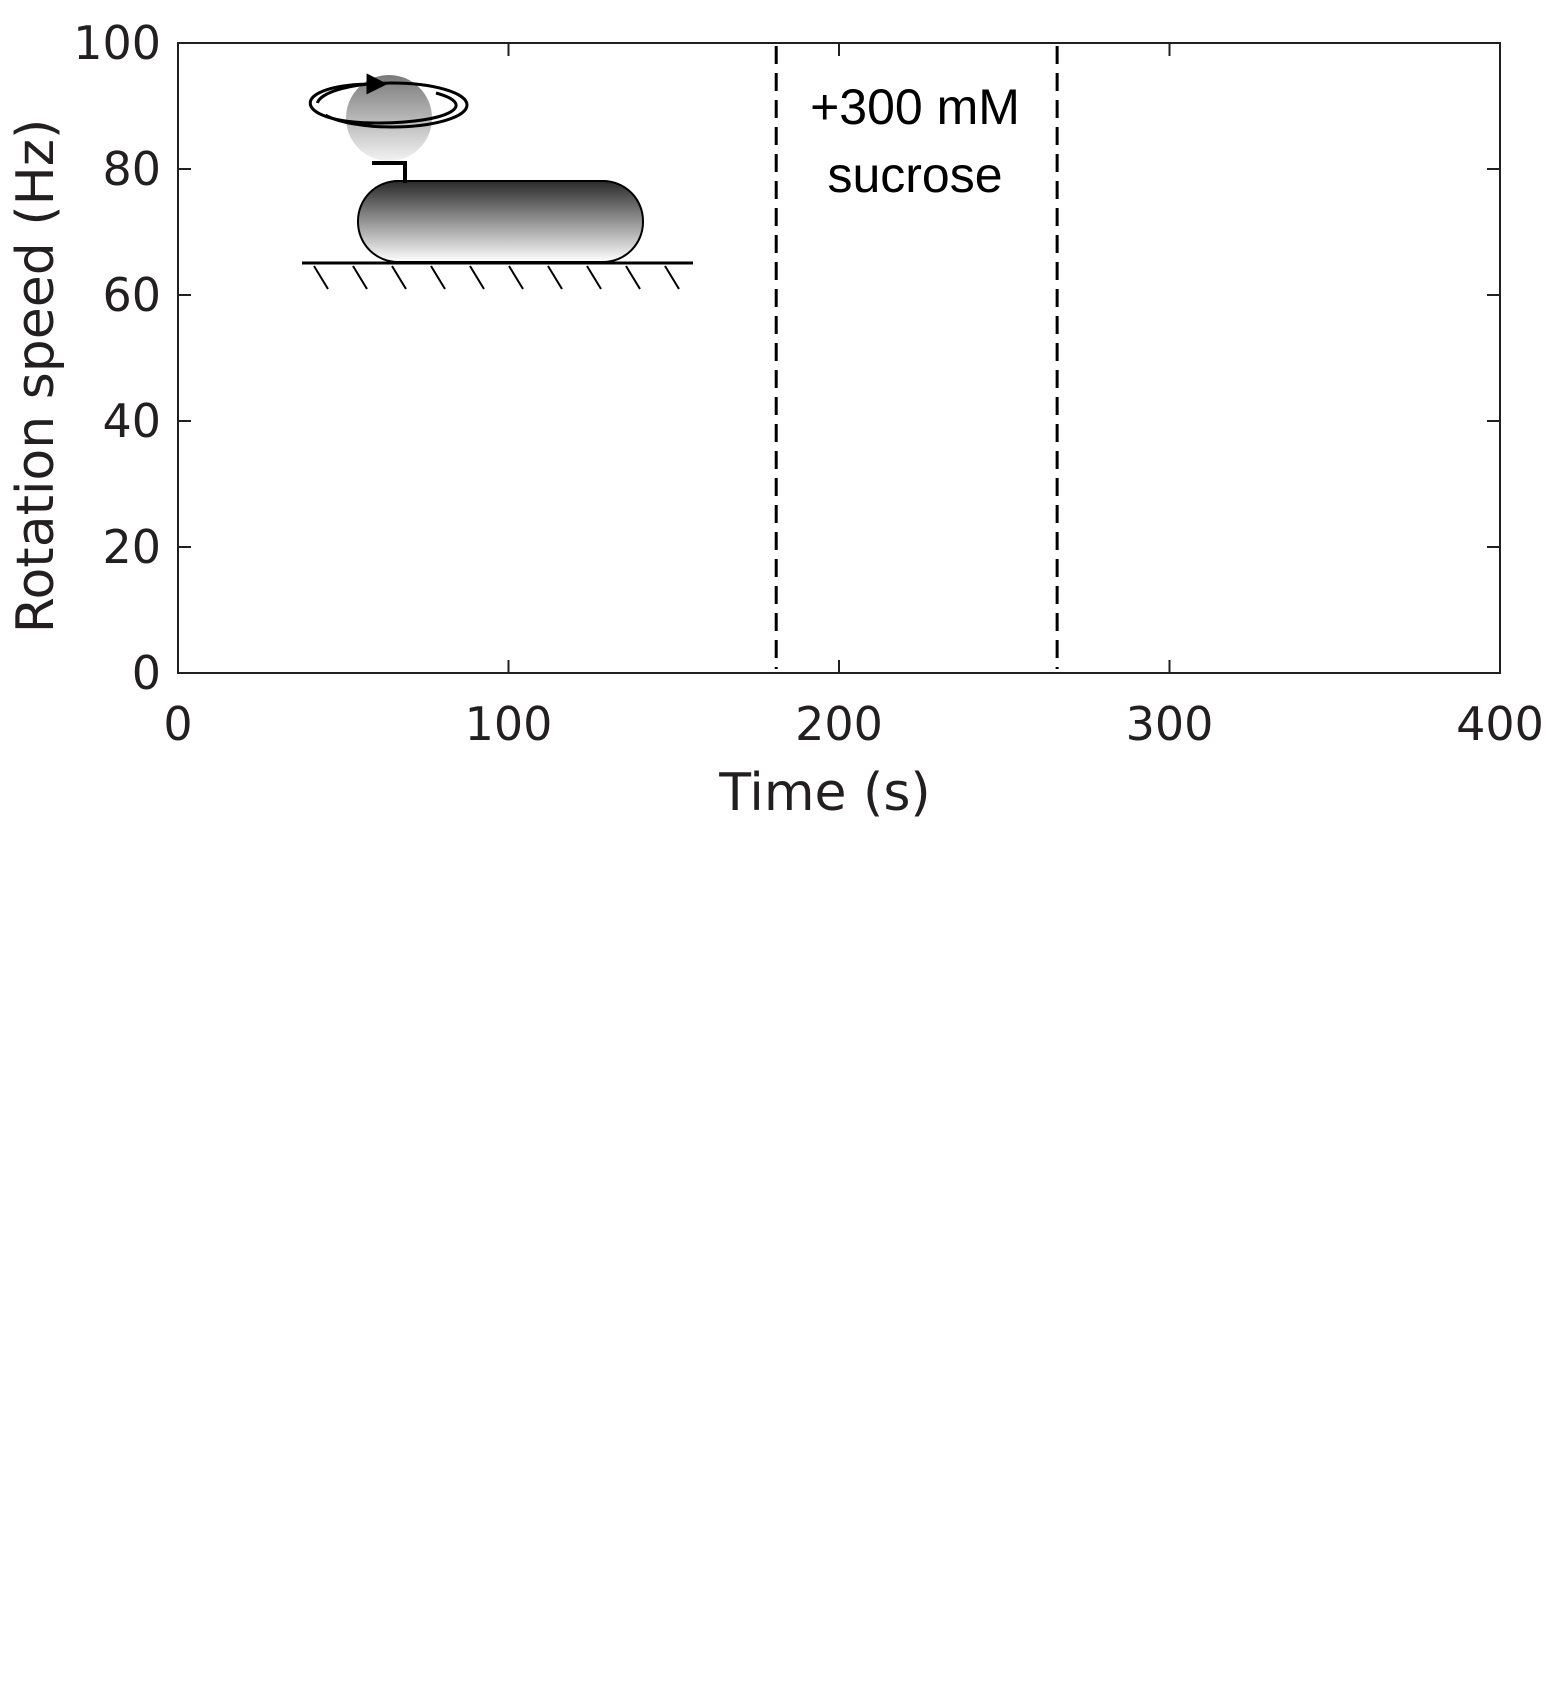  What do you see at coordinates (36, 376) in the screenshot?
I see `y-axis-label: Rotation speed (Hz)` at bounding box center [36, 376].